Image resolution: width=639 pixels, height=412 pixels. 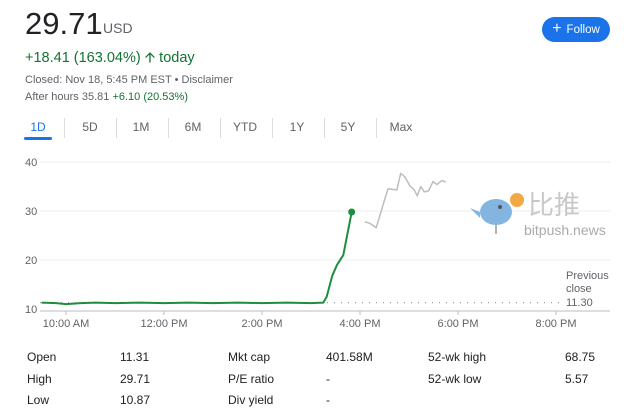 What do you see at coordinates (328, 400) in the screenshot?
I see `stat-value-div-yield: -` at bounding box center [328, 400].